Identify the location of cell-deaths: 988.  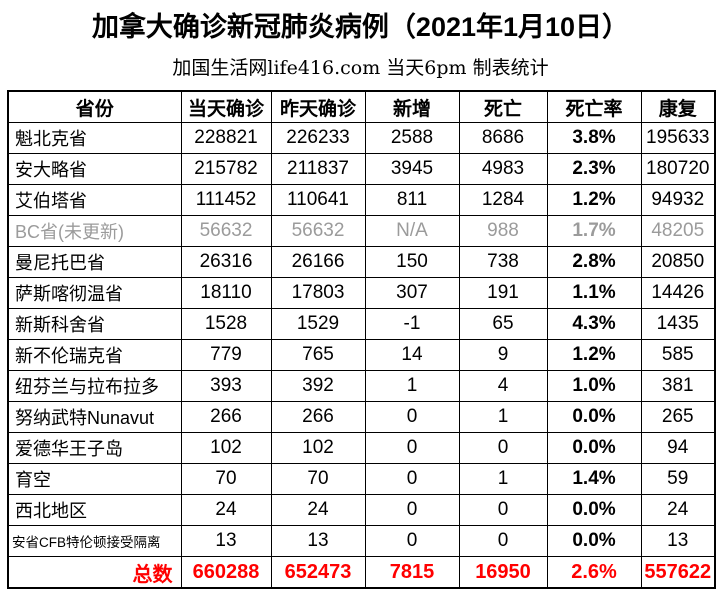
(503, 231).